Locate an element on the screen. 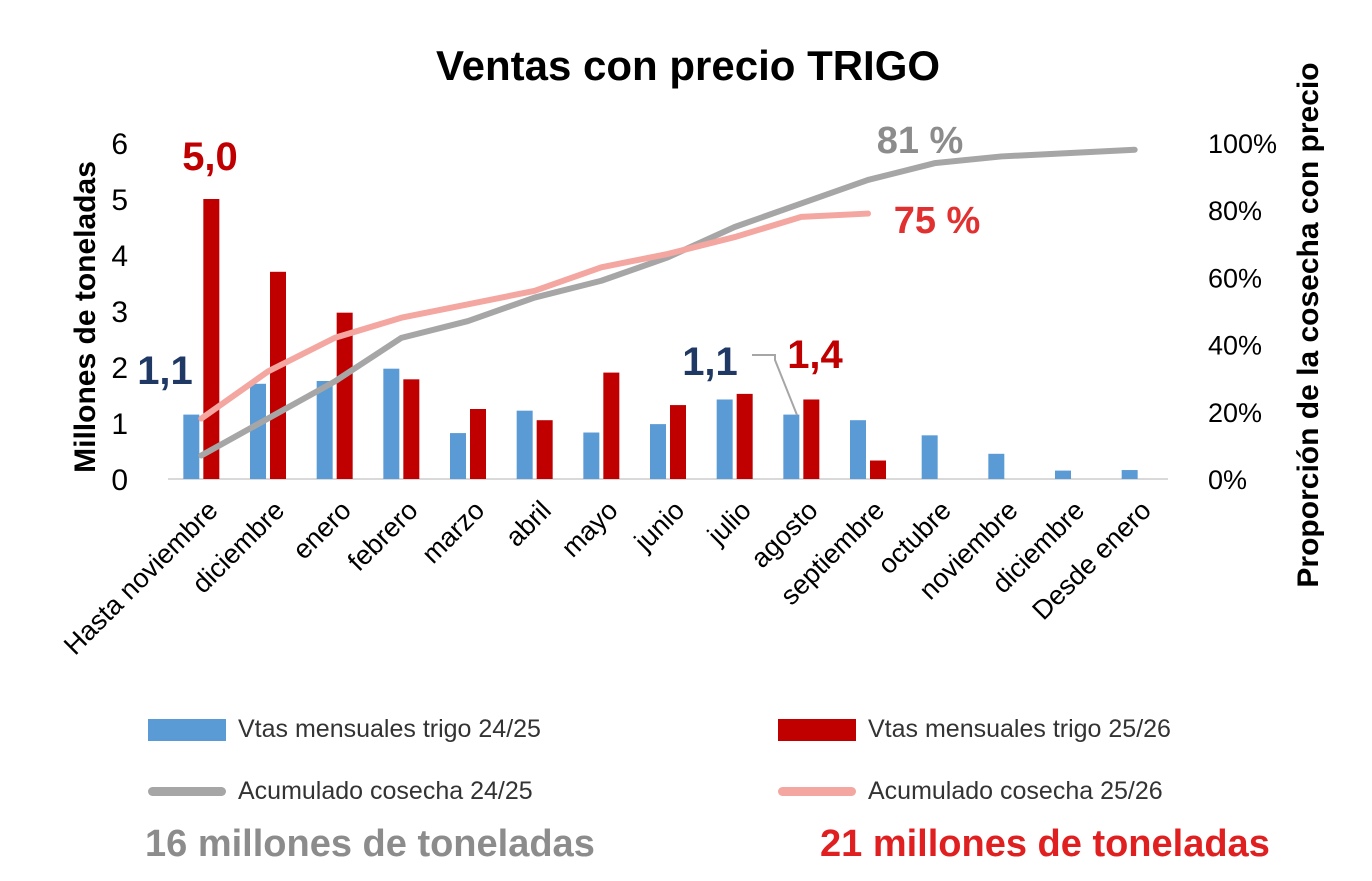  legend-item-ventas-2526: Vtas mensuales trigo 25/26 is located at coordinates (974, 729).